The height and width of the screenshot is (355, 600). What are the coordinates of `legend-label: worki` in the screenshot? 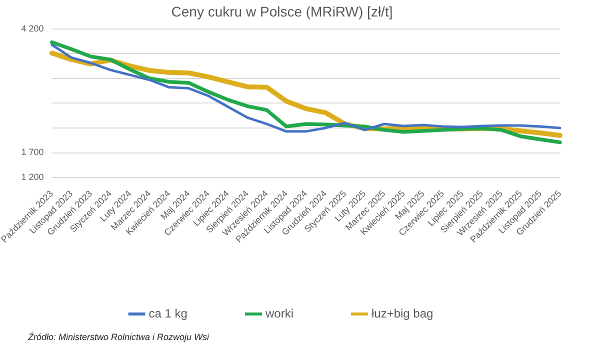 It's located at (279, 313).